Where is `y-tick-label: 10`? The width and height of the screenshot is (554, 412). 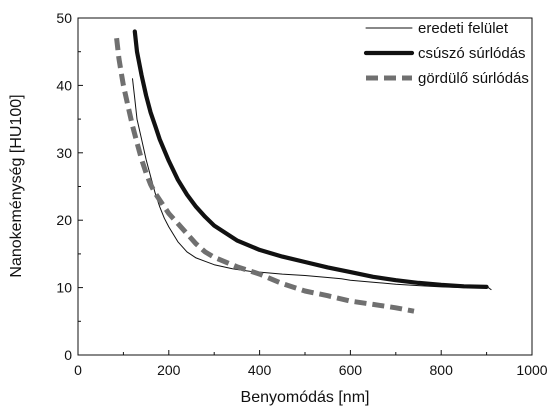
y-tick-label: 10 is located at coordinates (64, 288).